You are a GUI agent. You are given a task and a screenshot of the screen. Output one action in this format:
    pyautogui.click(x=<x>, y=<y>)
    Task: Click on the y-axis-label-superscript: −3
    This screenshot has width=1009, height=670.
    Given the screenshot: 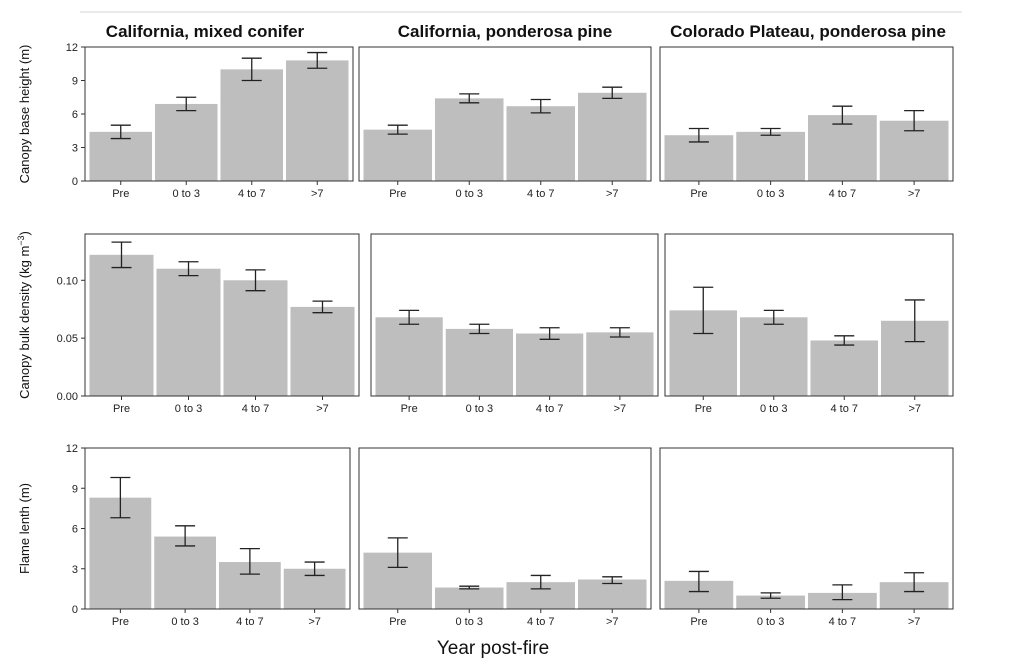 What is the action you would take?
    pyautogui.click(x=21, y=240)
    